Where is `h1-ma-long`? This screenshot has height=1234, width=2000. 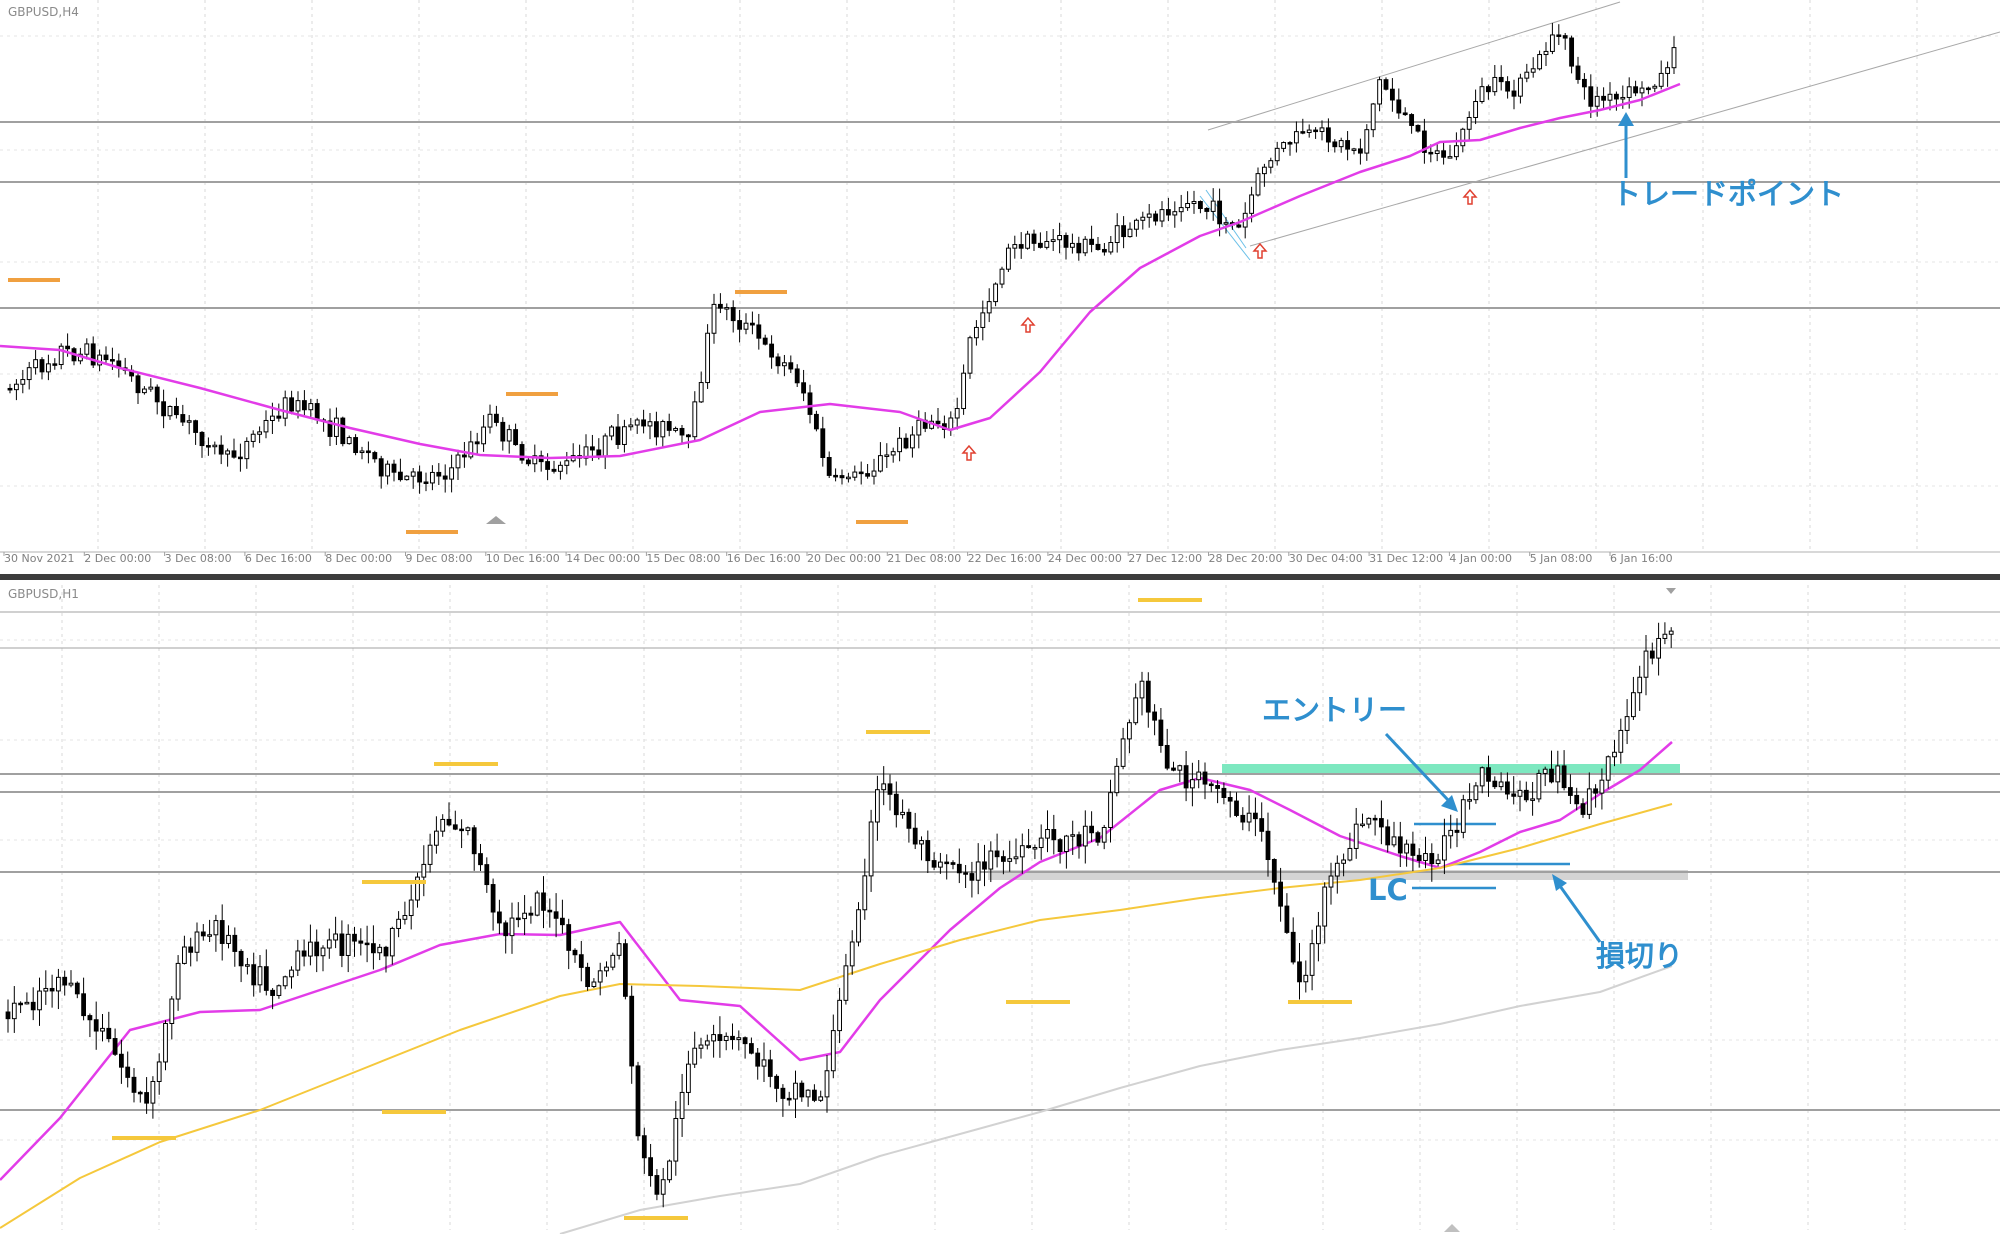 h1-ma-long is located at coordinates (1116, 1099).